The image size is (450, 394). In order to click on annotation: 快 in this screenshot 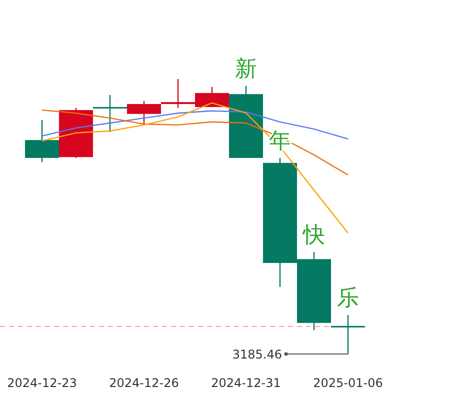, I will do `click(313, 235)`.